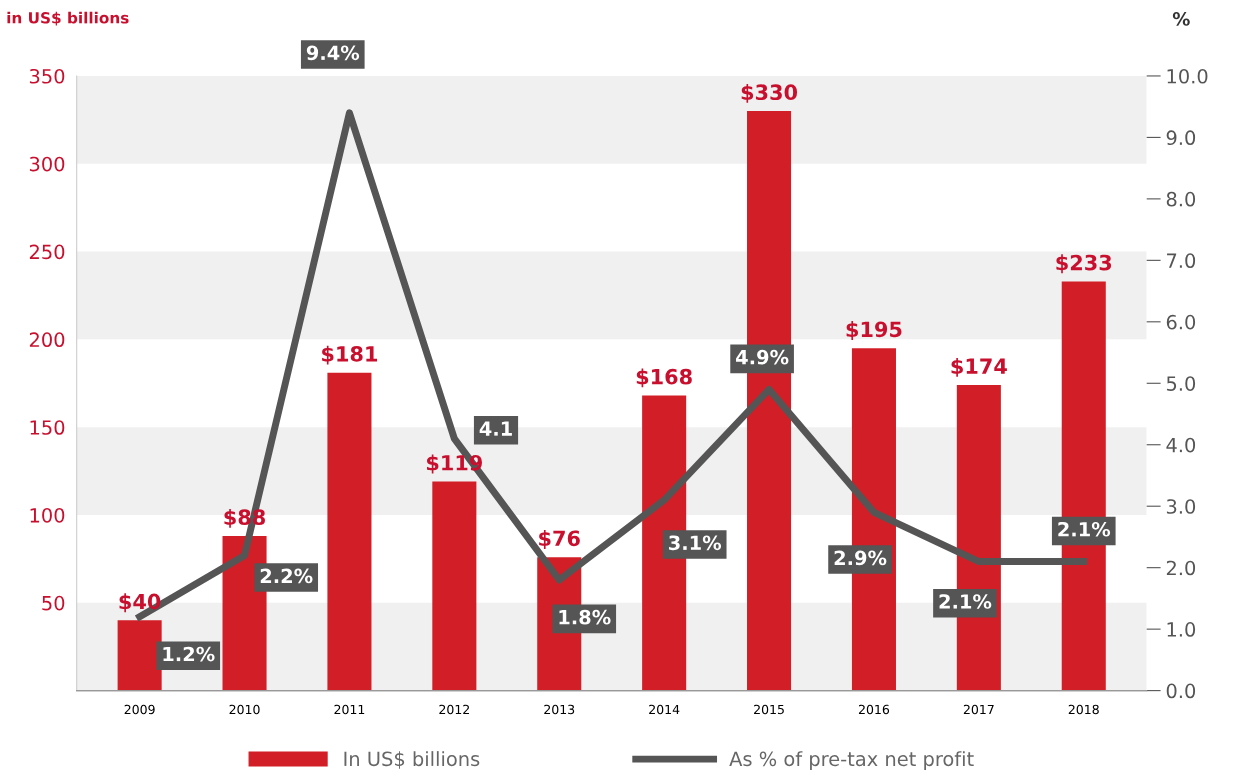 This screenshot has width=1237, height=783. I want to click on y-tick-label: 100, so click(47, 515).